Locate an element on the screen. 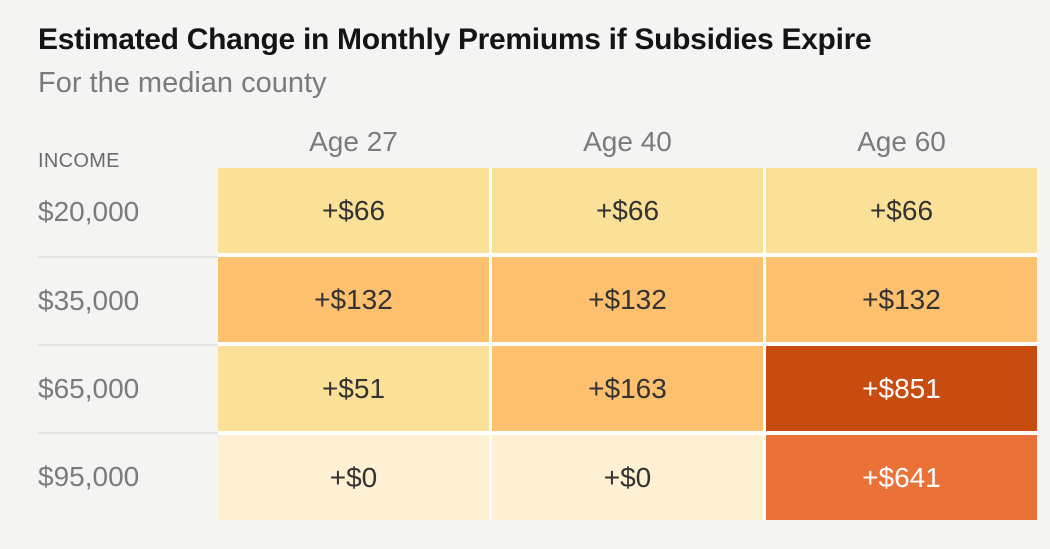  heatmap-cell: +$51 is located at coordinates (353, 388).